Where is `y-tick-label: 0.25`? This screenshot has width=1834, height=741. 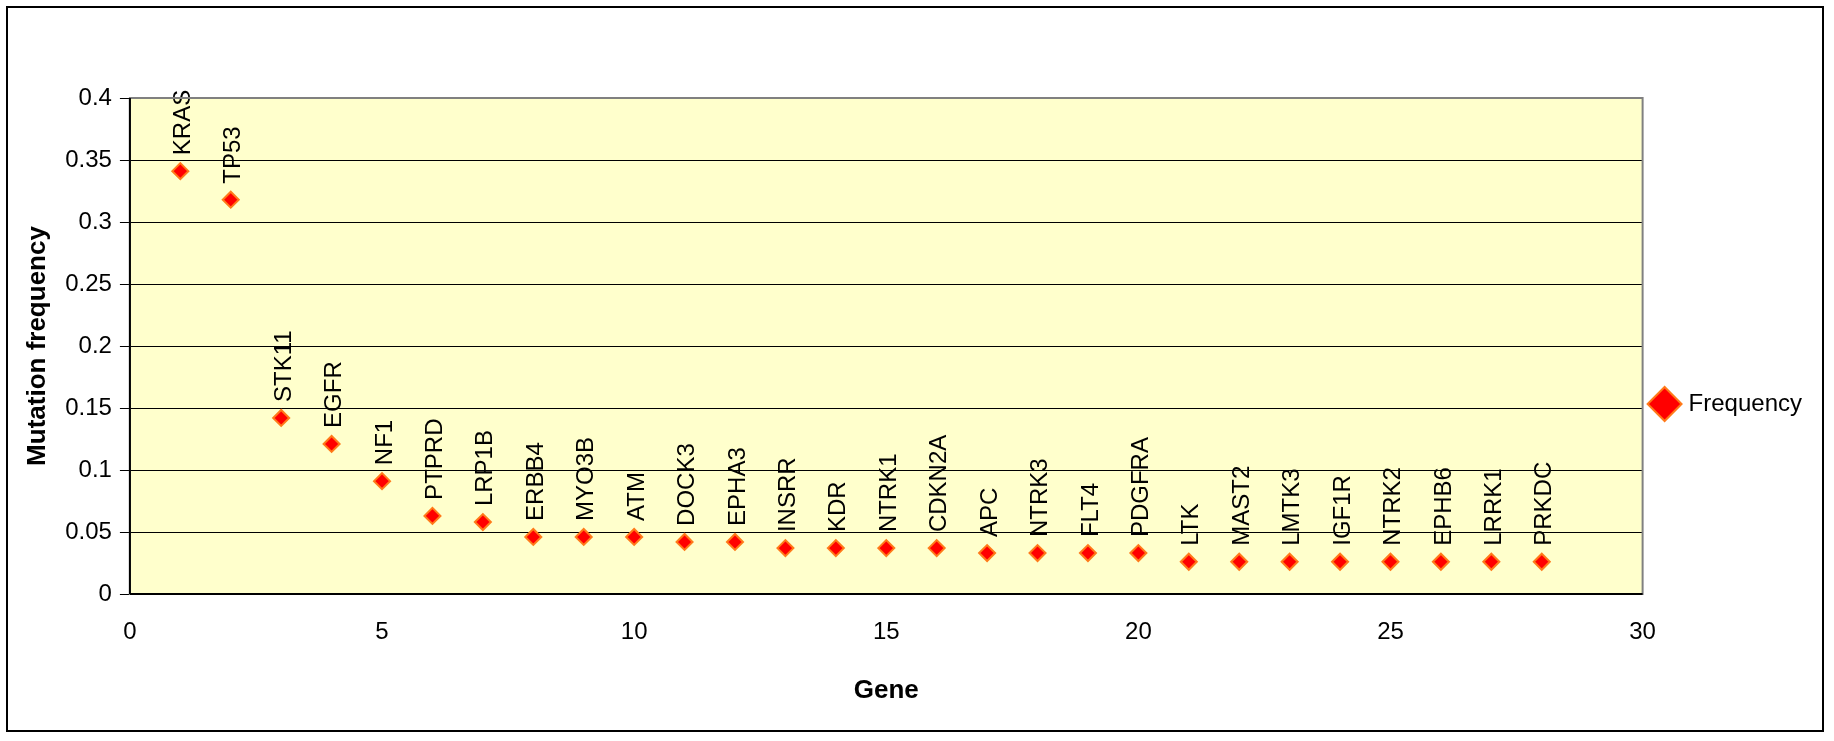 y-tick-label: 0.25 is located at coordinates (88, 282).